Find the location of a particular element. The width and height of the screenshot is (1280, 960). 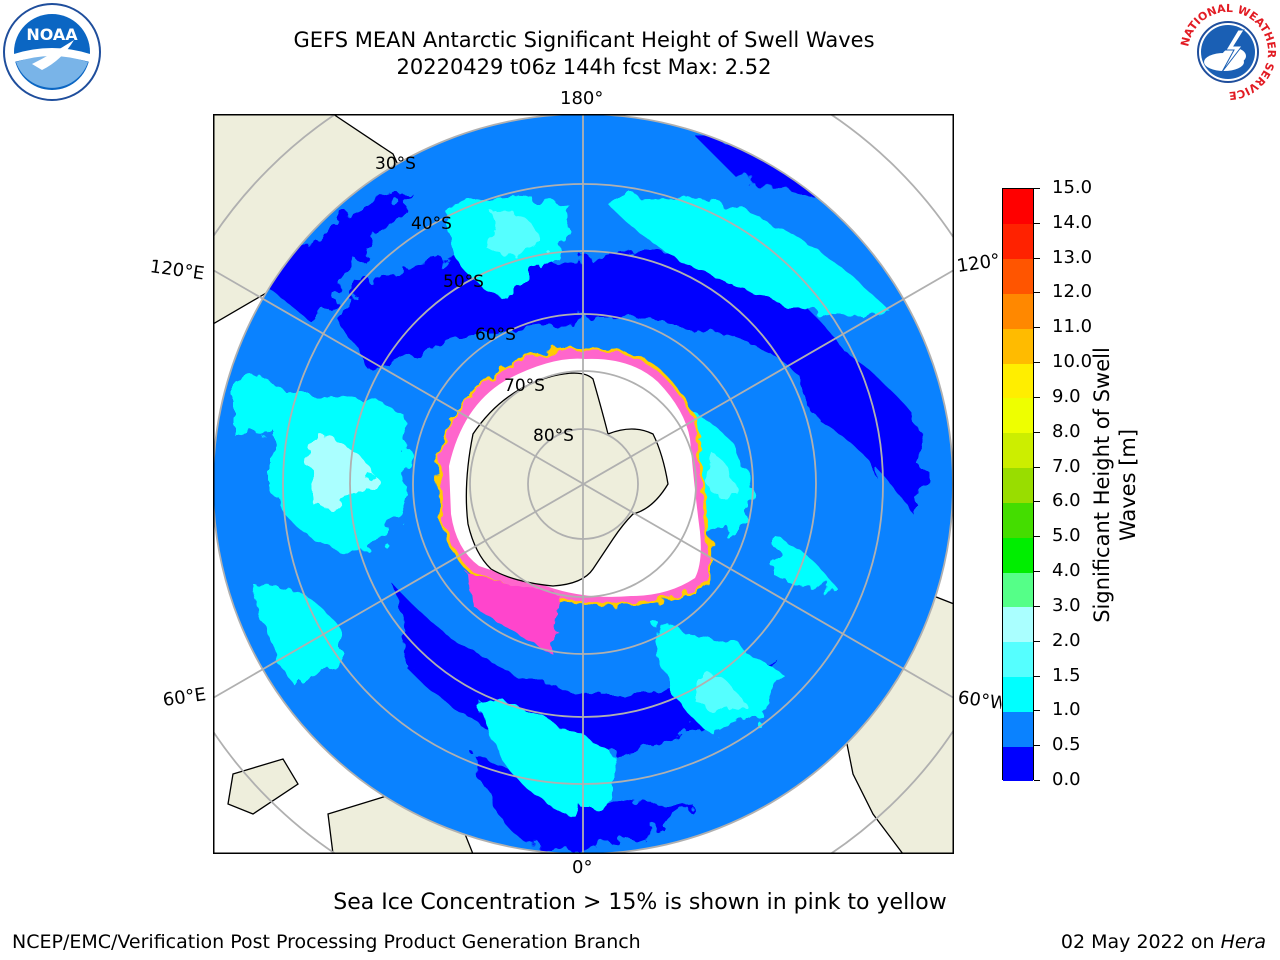

colorbar-tick-label: 8.0 is located at coordinates (1066, 431).